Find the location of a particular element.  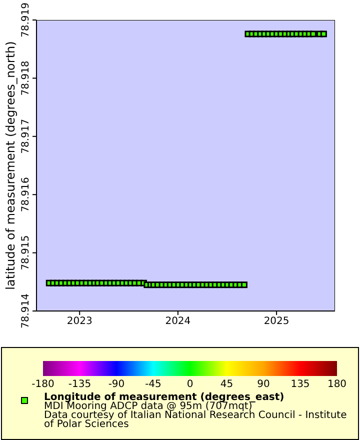

color-bar-label: -90 is located at coordinates (116, 384).